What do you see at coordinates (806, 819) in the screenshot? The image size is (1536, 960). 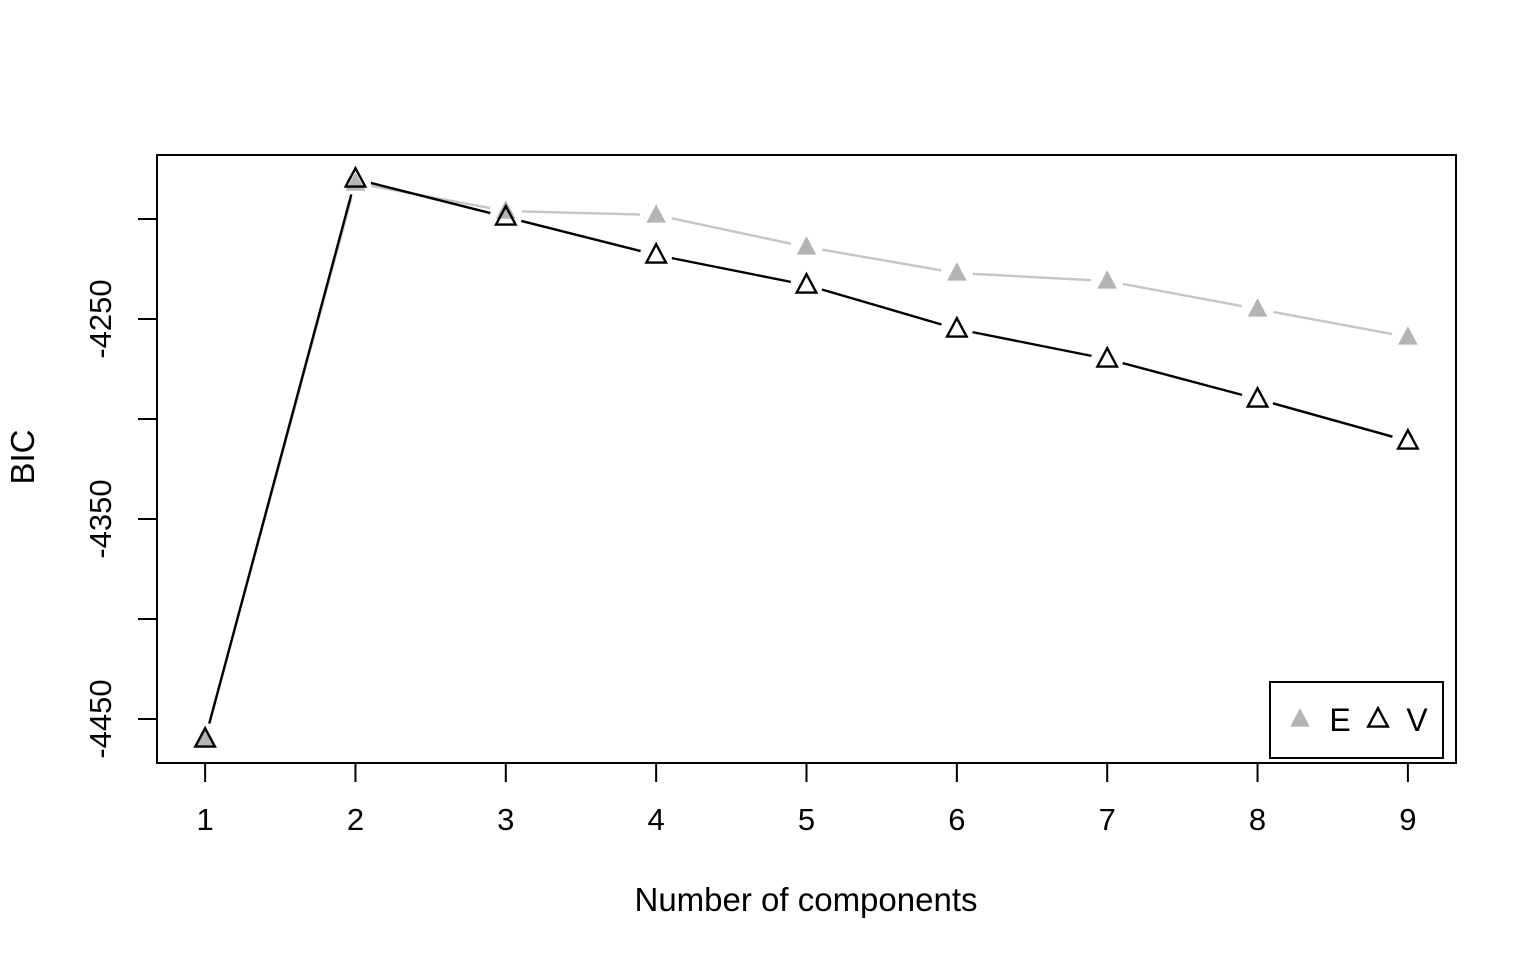 I see `x-tick-label: 5` at bounding box center [806, 819].